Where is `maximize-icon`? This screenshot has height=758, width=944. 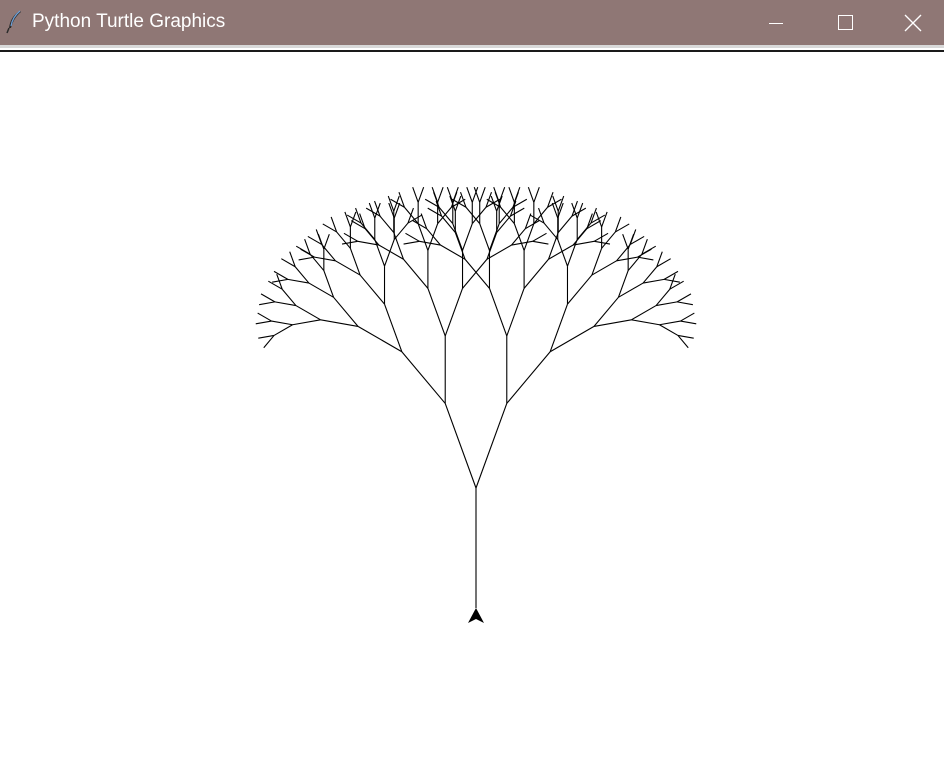
maximize-icon is located at coordinates (845, 22).